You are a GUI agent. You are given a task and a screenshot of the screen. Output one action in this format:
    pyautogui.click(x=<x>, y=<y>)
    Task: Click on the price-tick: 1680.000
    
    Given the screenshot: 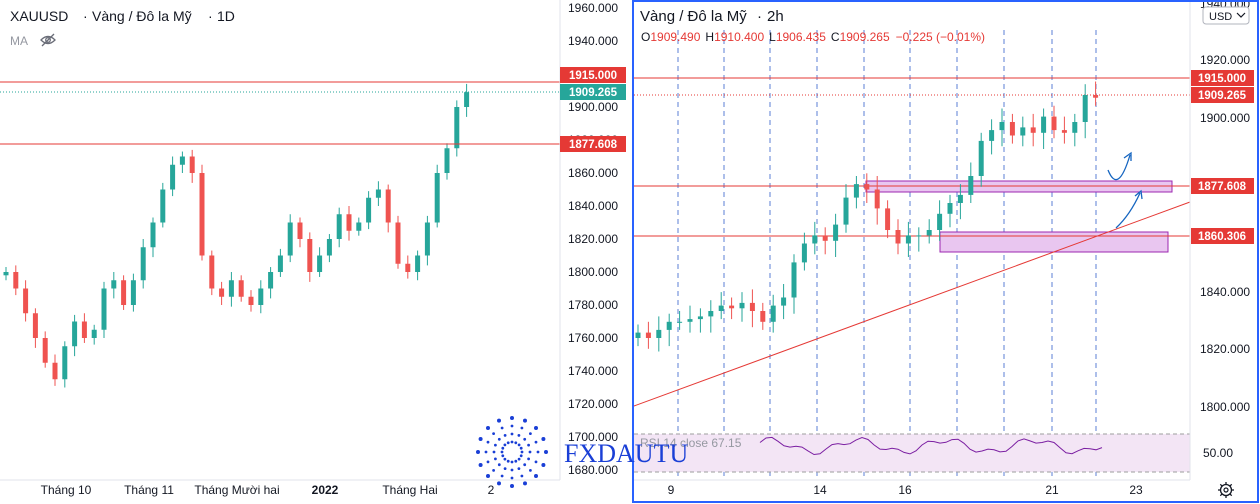 What is the action you would take?
    pyautogui.click(x=593, y=470)
    